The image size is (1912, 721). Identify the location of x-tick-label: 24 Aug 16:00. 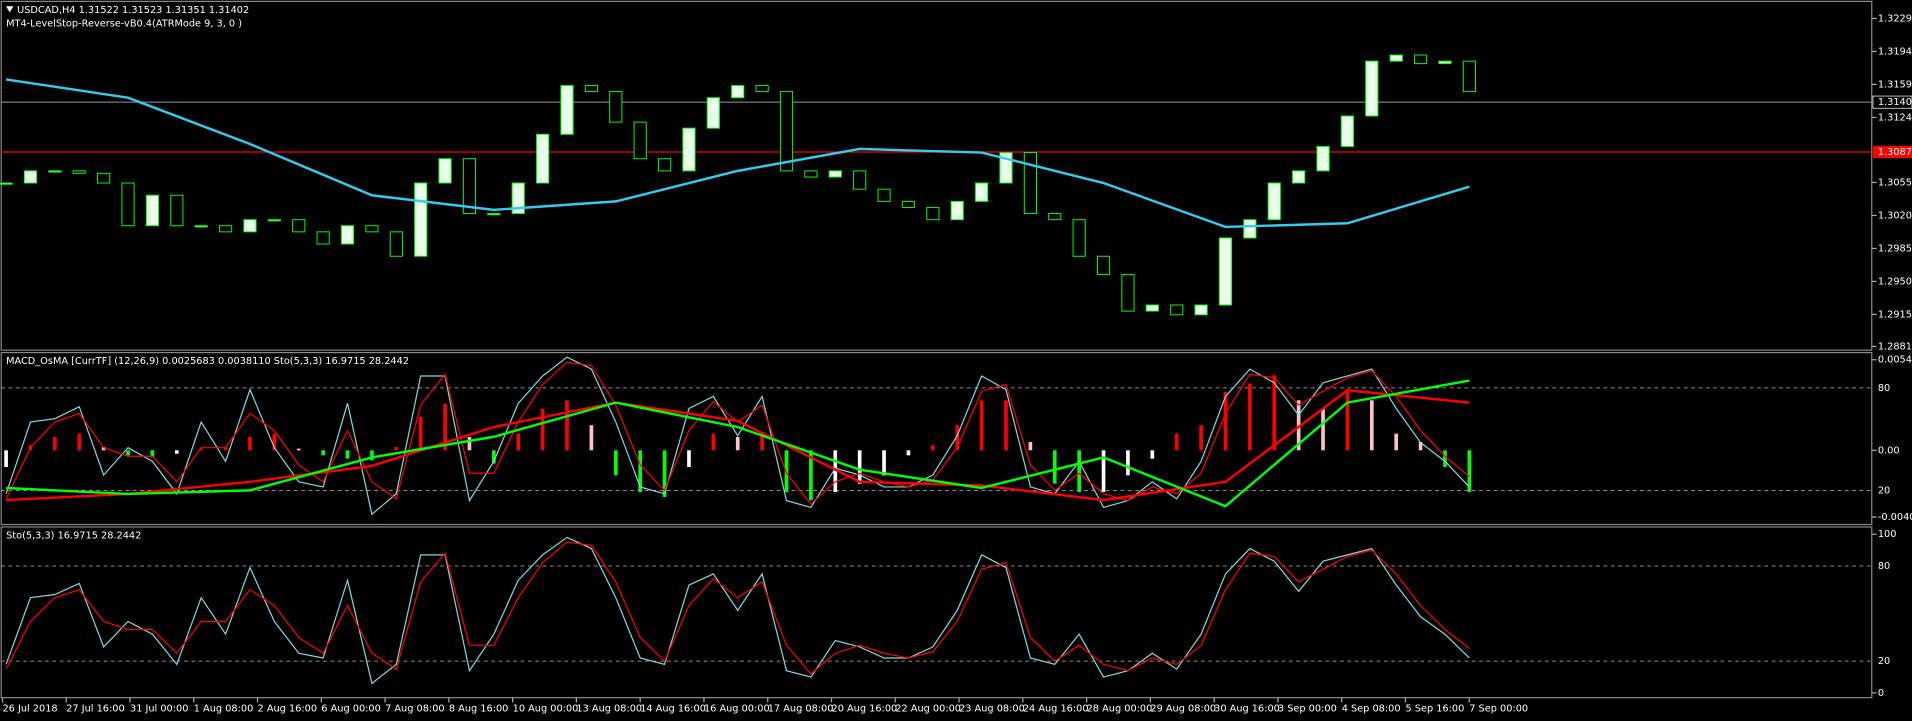
(1056, 709).